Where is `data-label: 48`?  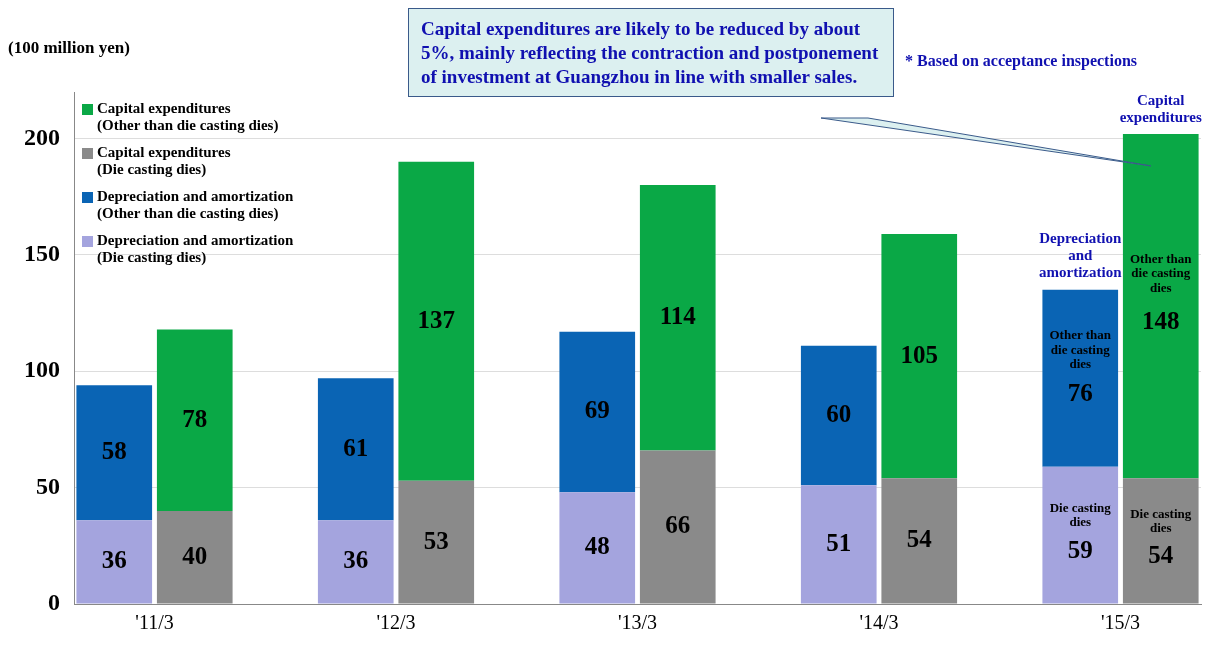
data-label: 48 is located at coordinates (597, 546).